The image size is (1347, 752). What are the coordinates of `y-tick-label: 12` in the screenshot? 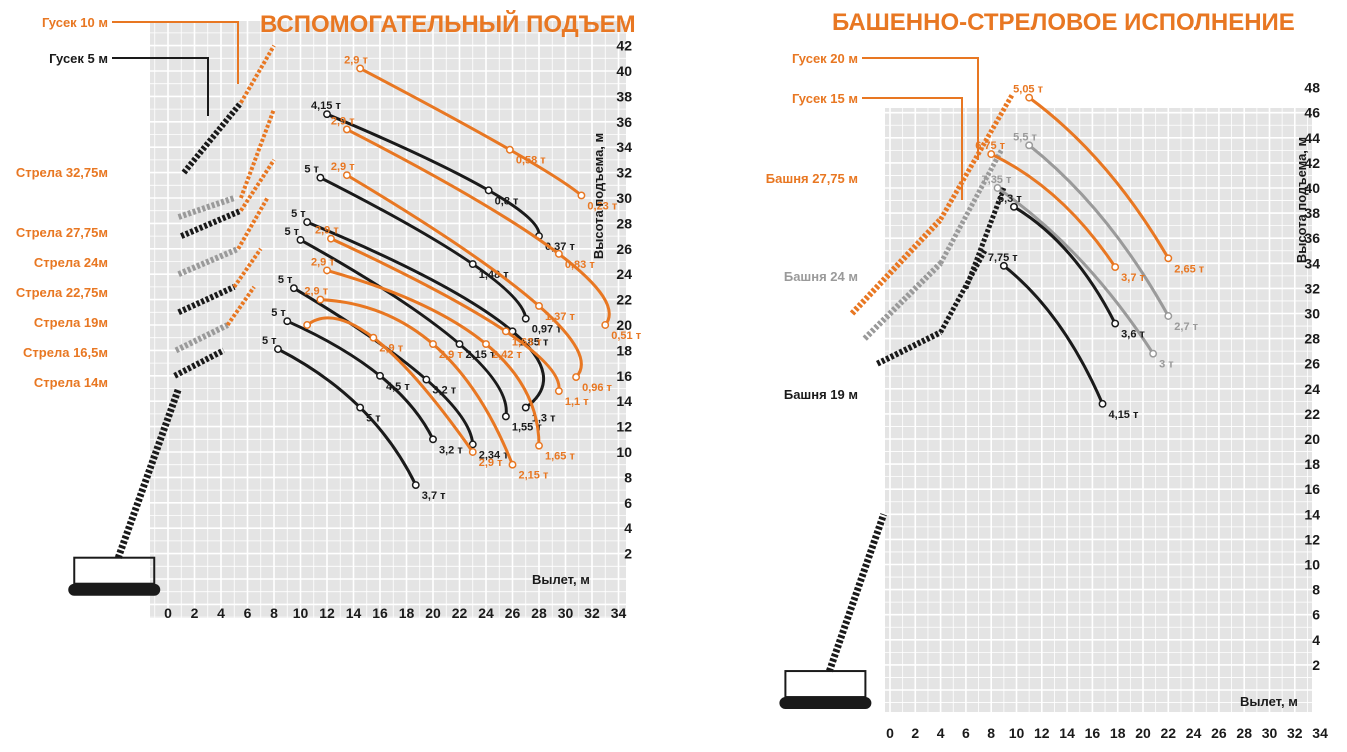 It's located at (624, 427).